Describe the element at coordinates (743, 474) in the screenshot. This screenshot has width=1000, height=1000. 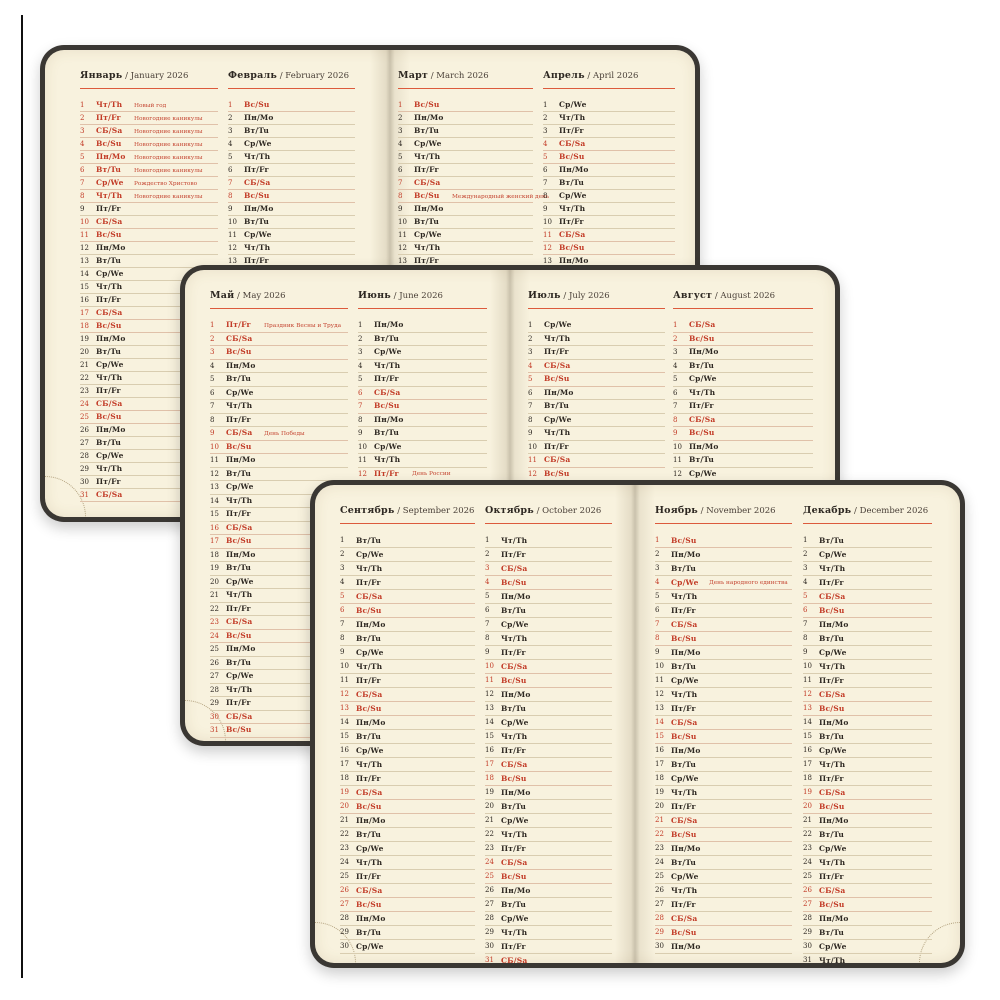
I see `calendar-row: 12 Ср/We` at that location.